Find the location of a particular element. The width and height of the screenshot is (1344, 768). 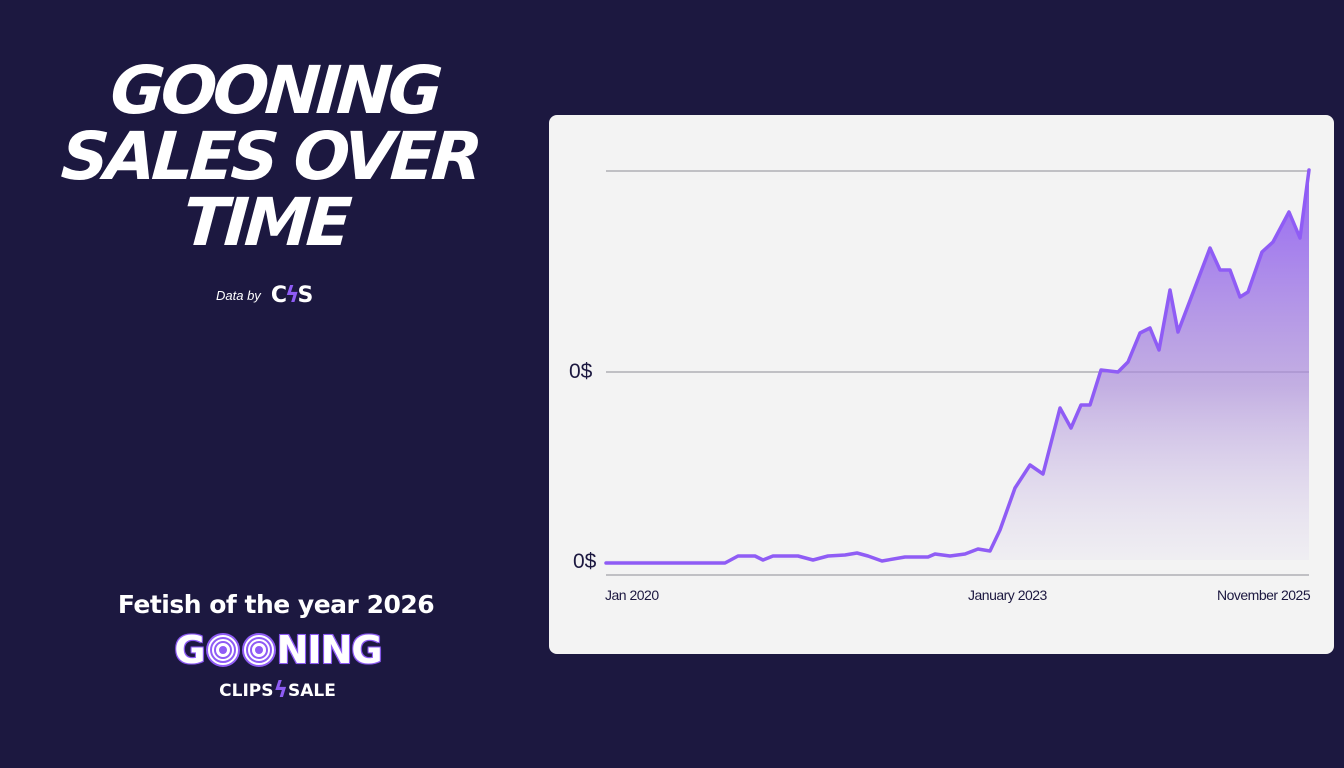

page-title: GOONING SALES OVER TIME is located at coordinates (270, 156).